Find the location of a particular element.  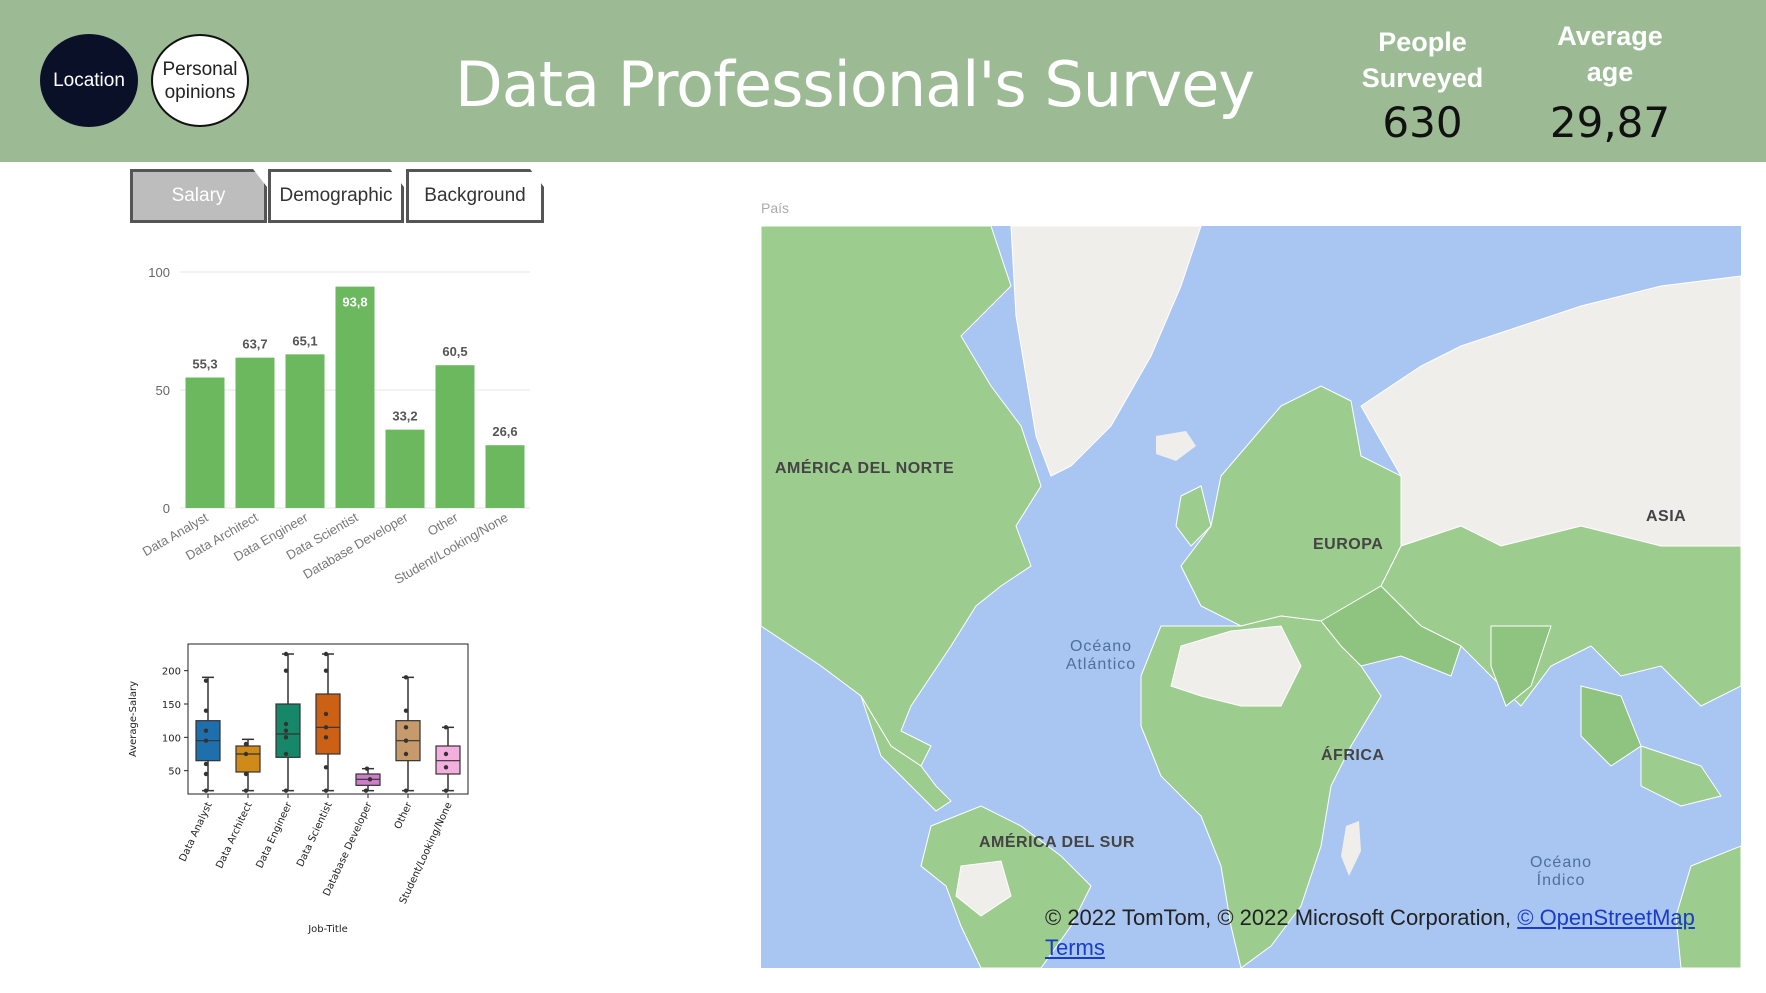

people-surveyed-label: People Surveyed is located at coordinates (1422, 60).